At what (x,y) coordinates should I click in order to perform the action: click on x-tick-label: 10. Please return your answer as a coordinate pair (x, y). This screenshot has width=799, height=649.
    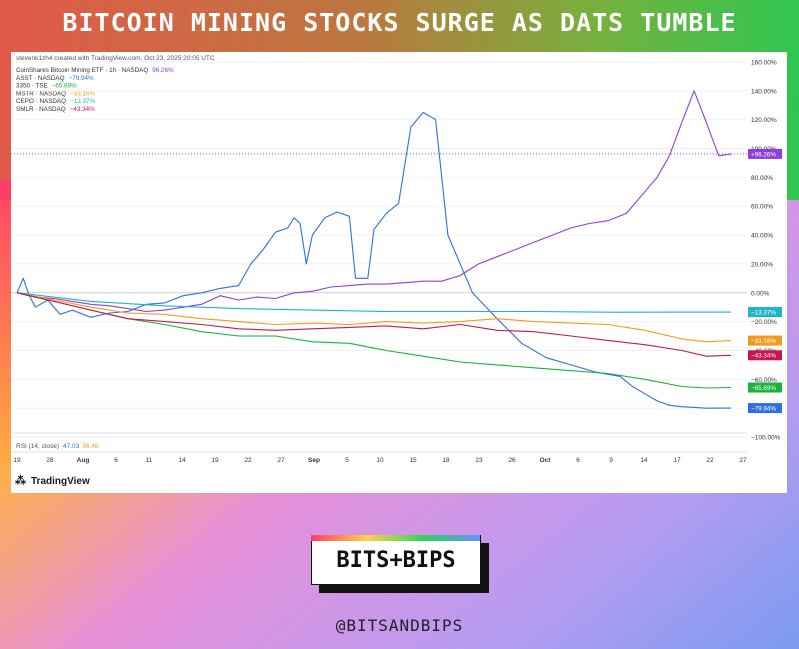
    Looking at the image, I should click on (380, 460).